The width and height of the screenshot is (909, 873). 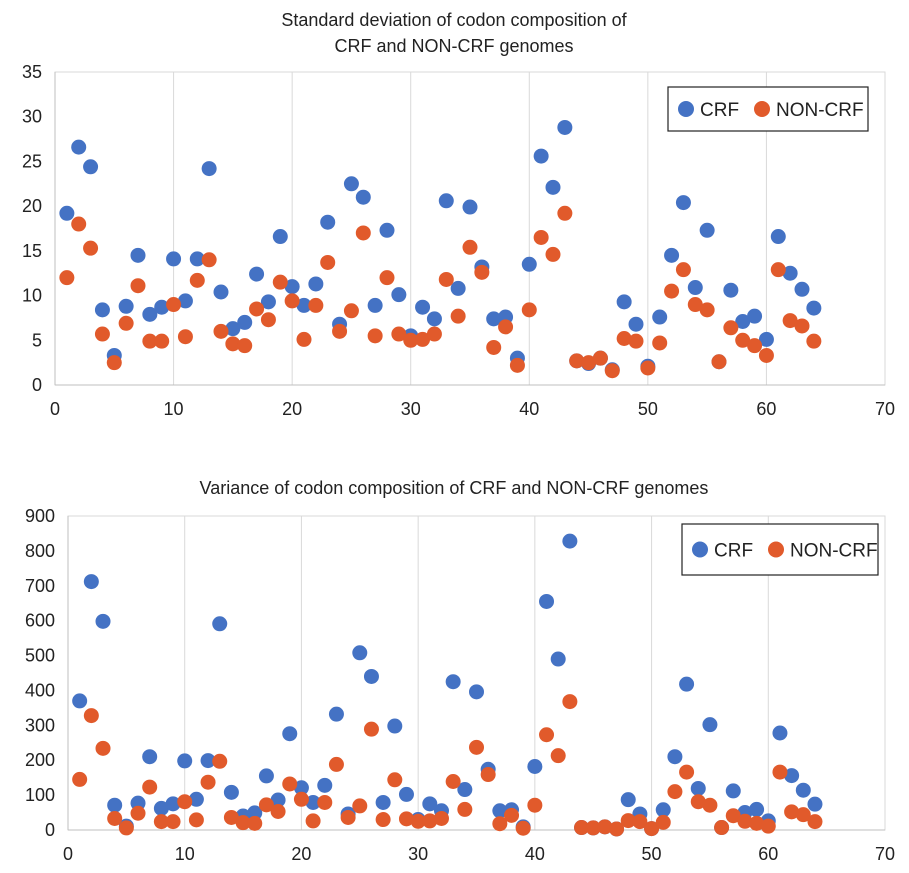 I want to click on y-tick-label: 10, so click(x=32, y=296).